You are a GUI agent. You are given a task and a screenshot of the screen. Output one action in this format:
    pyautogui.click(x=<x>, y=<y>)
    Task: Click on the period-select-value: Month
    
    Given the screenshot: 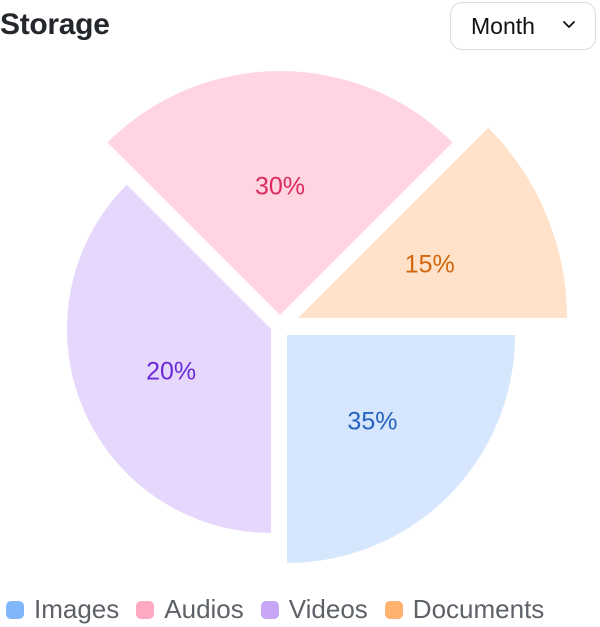 What is the action you would take?
    pyautogui.click(x=503, y=25)
    